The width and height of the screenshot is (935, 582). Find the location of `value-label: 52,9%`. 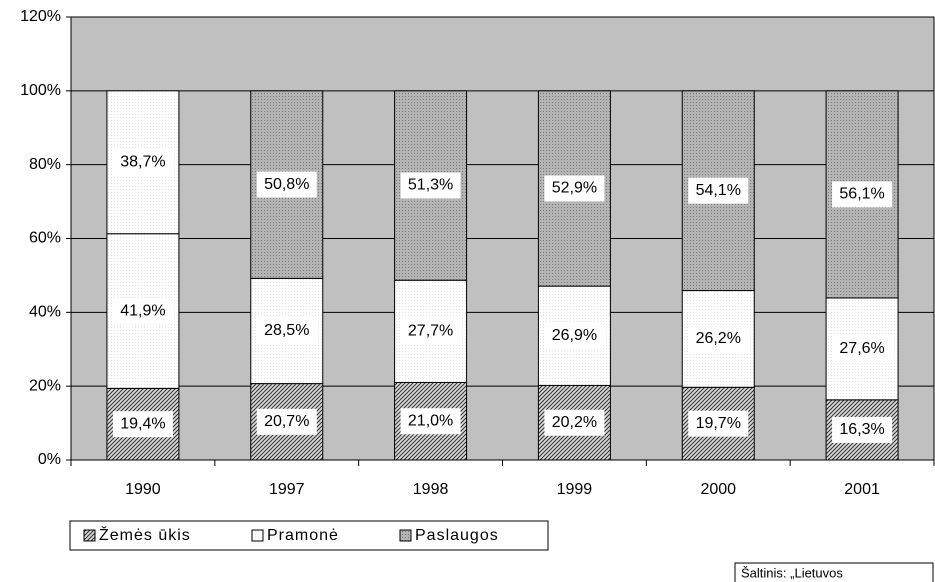

value-label: 52,9% is located at coordinates (574, 188).